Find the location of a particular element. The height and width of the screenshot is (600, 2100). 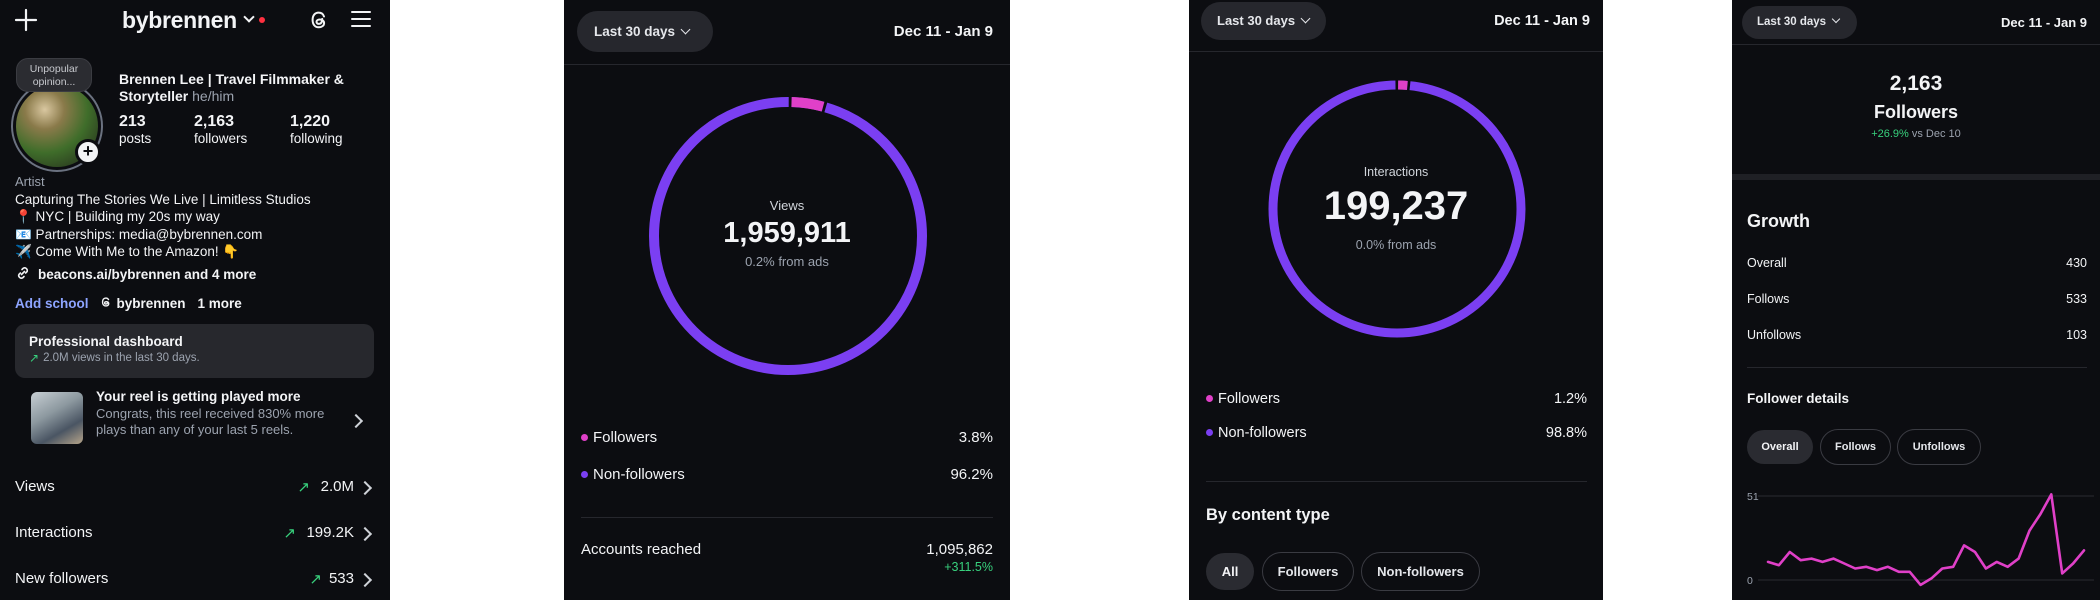

reel-thumbnail is located at coordinates (57, 418).